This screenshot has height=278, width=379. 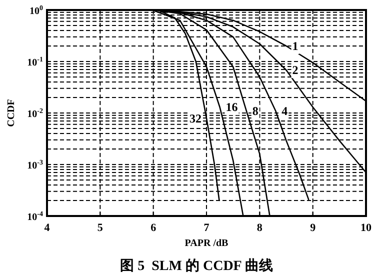 What do you see at coordinates (195, 118) in the screenshot?
I see `series-label: 32` at bounding box center [195, 118].